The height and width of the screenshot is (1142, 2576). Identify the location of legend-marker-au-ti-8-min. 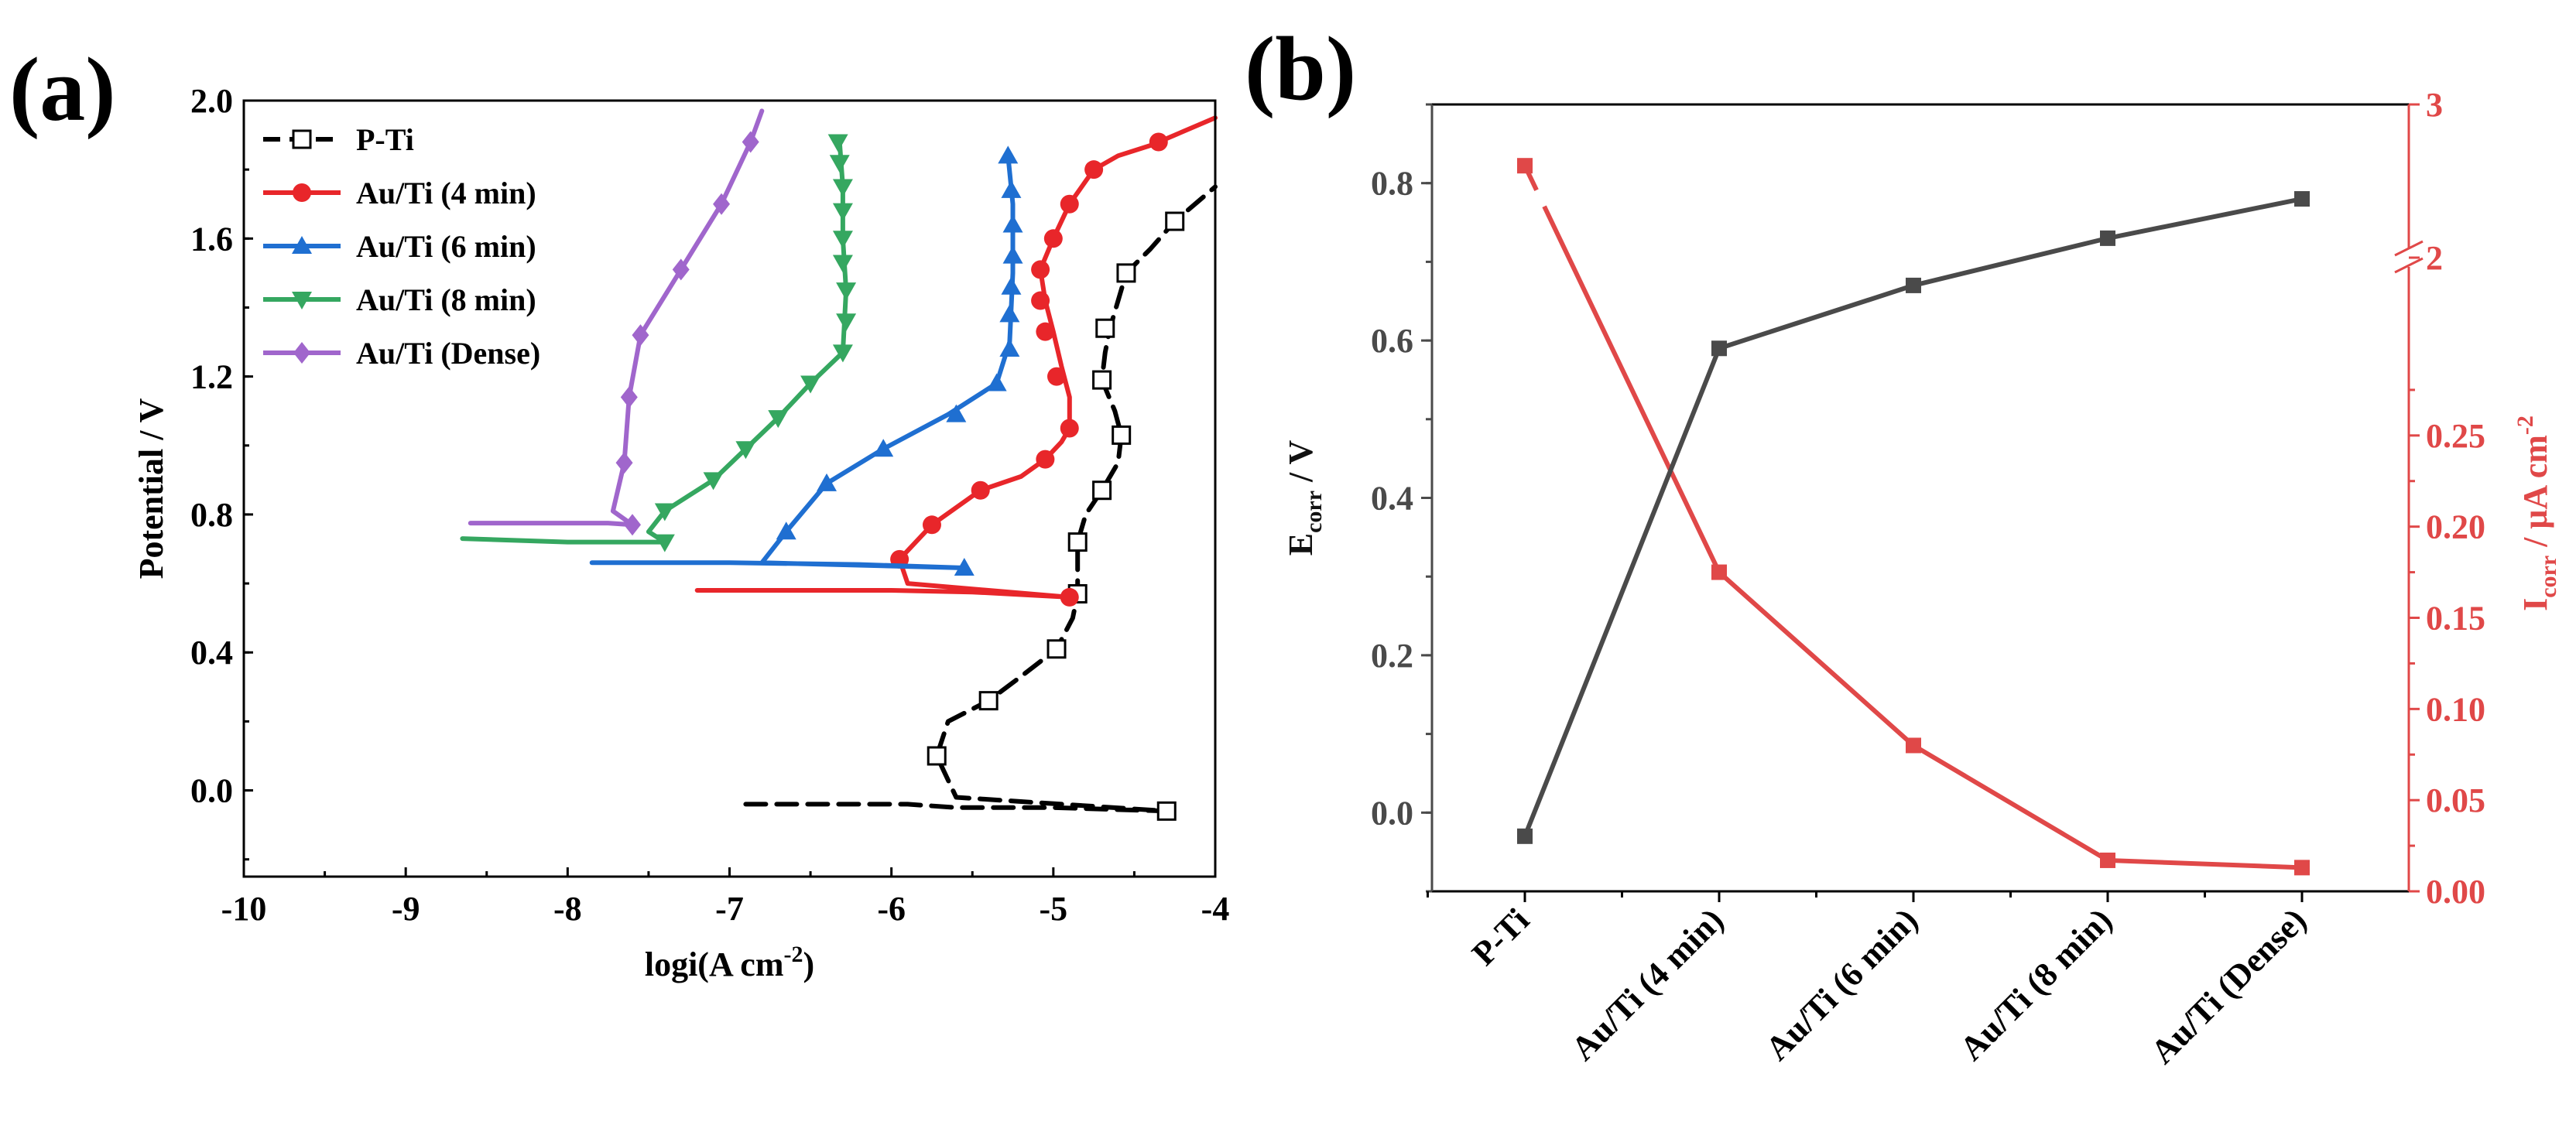
(302, 300).